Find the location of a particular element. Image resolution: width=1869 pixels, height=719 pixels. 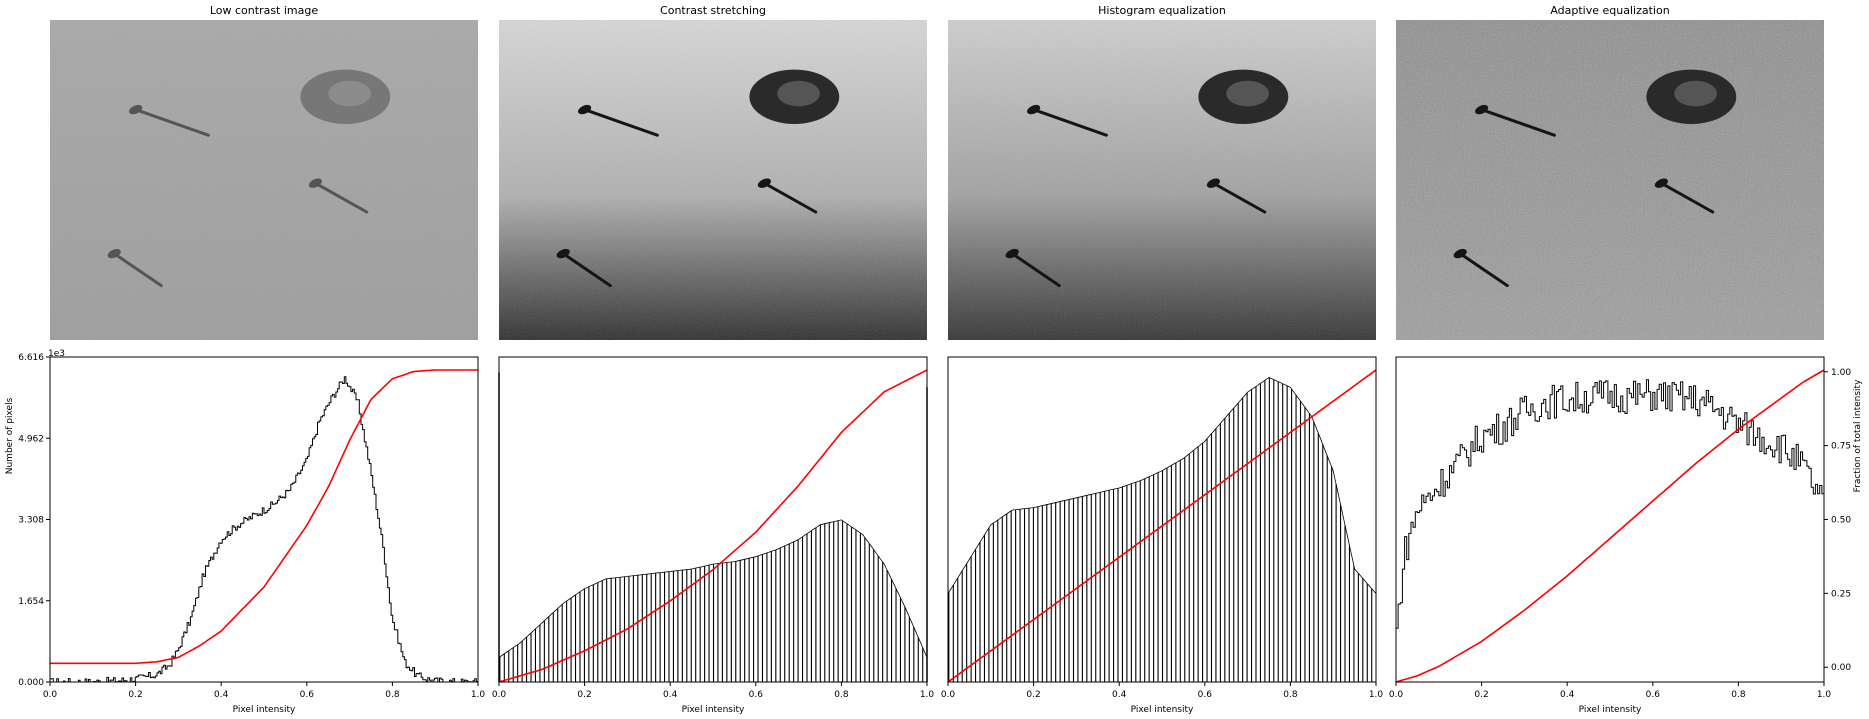

y-scale-note: 1e3 is located at coordinates (56, 354).